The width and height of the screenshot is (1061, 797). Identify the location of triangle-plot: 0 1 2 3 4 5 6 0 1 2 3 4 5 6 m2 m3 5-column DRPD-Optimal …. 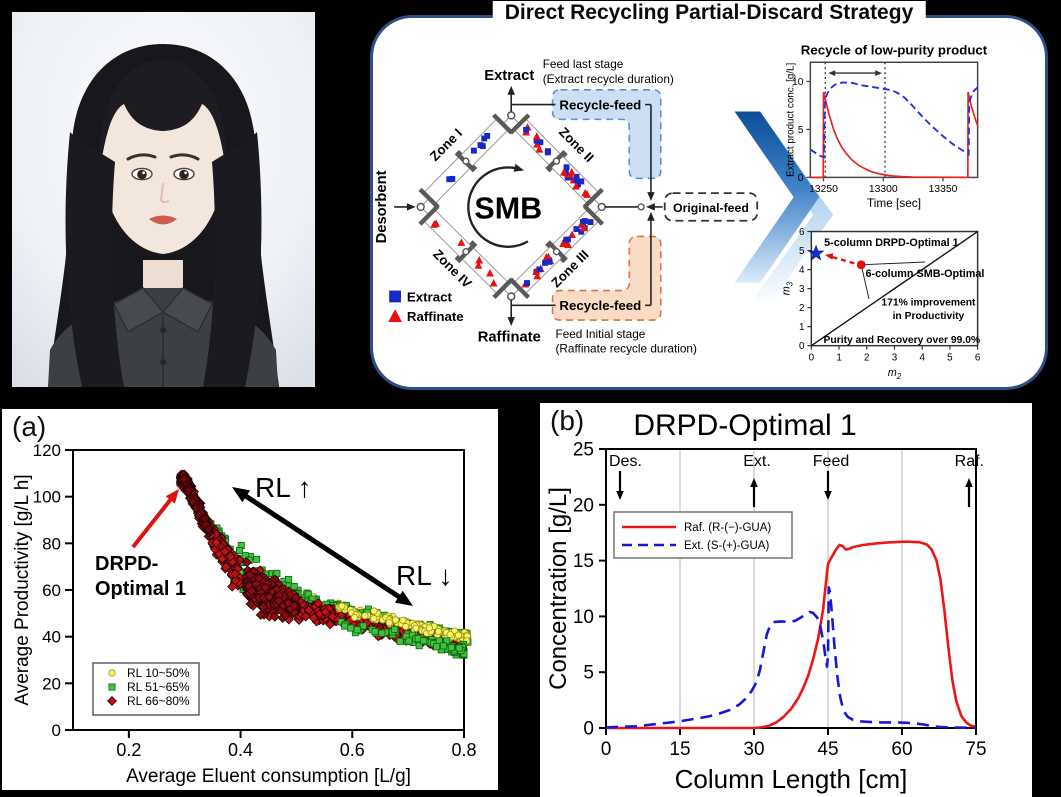
(883, 304).